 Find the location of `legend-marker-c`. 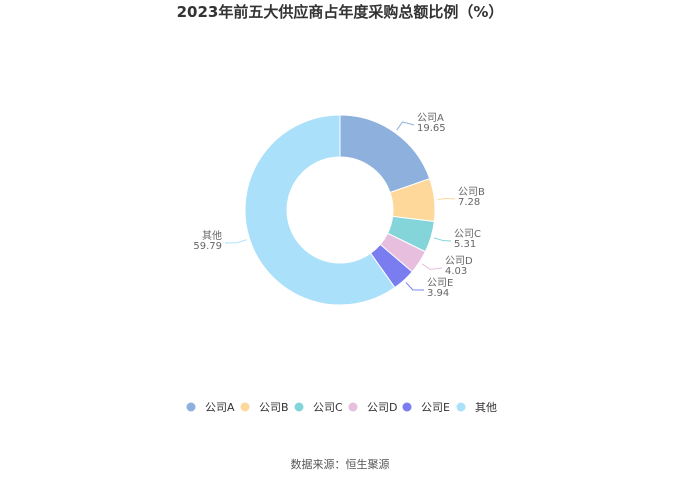

legend-marker-c is located at coordinates (299, 407).